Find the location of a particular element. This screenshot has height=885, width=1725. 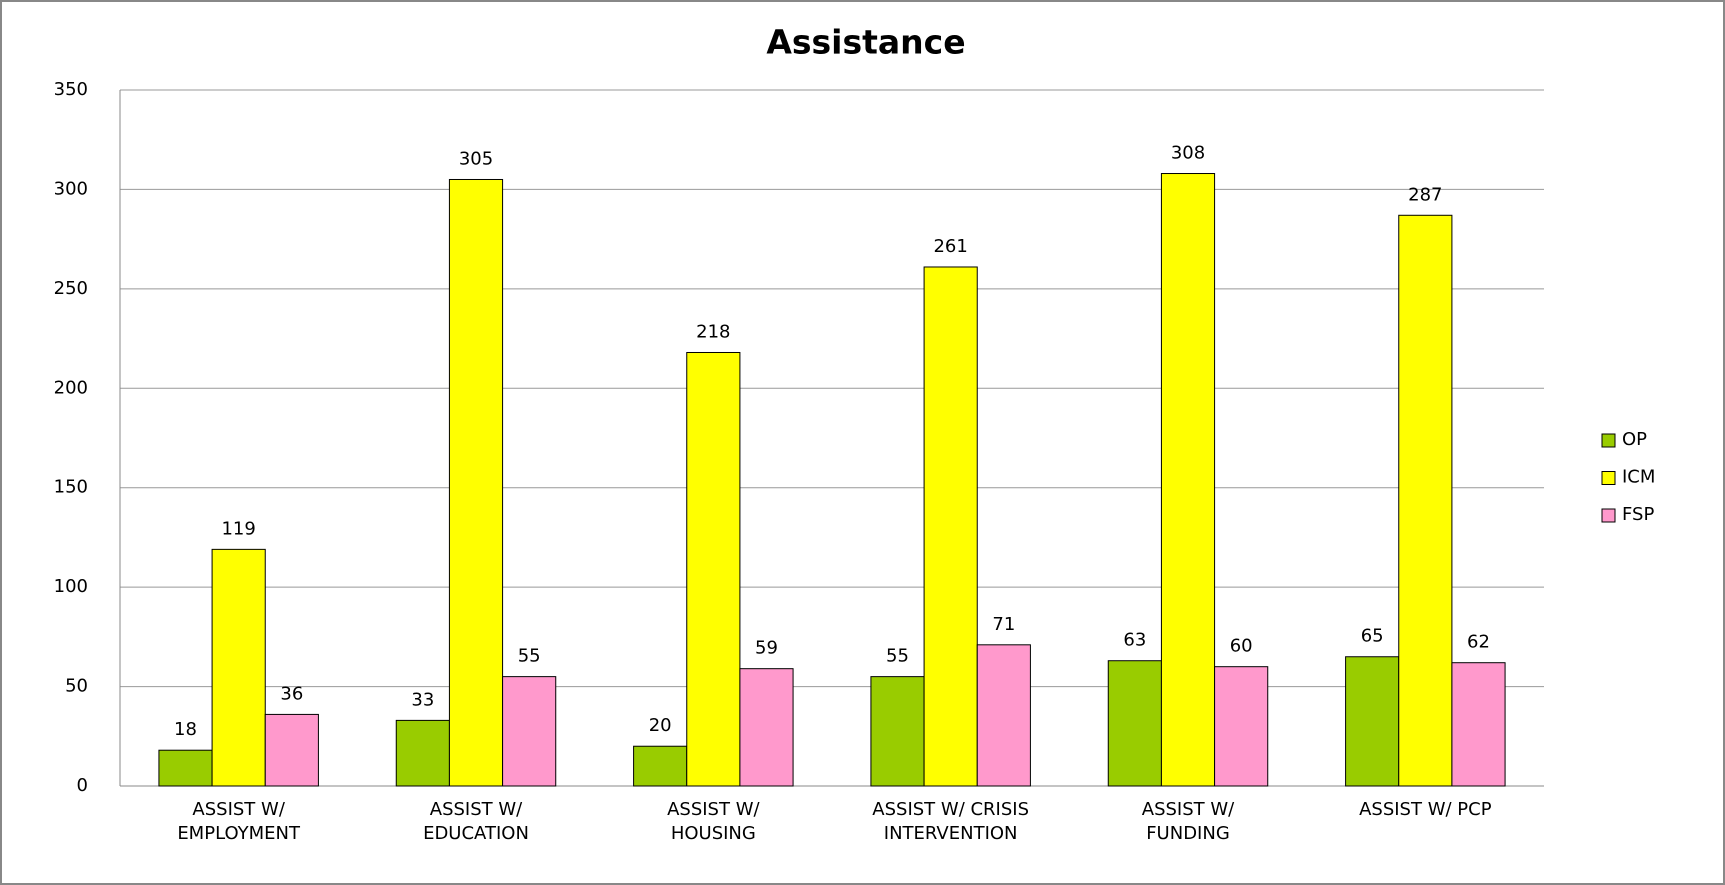

chart-title: Assistance is located at coordinates (865, 42).